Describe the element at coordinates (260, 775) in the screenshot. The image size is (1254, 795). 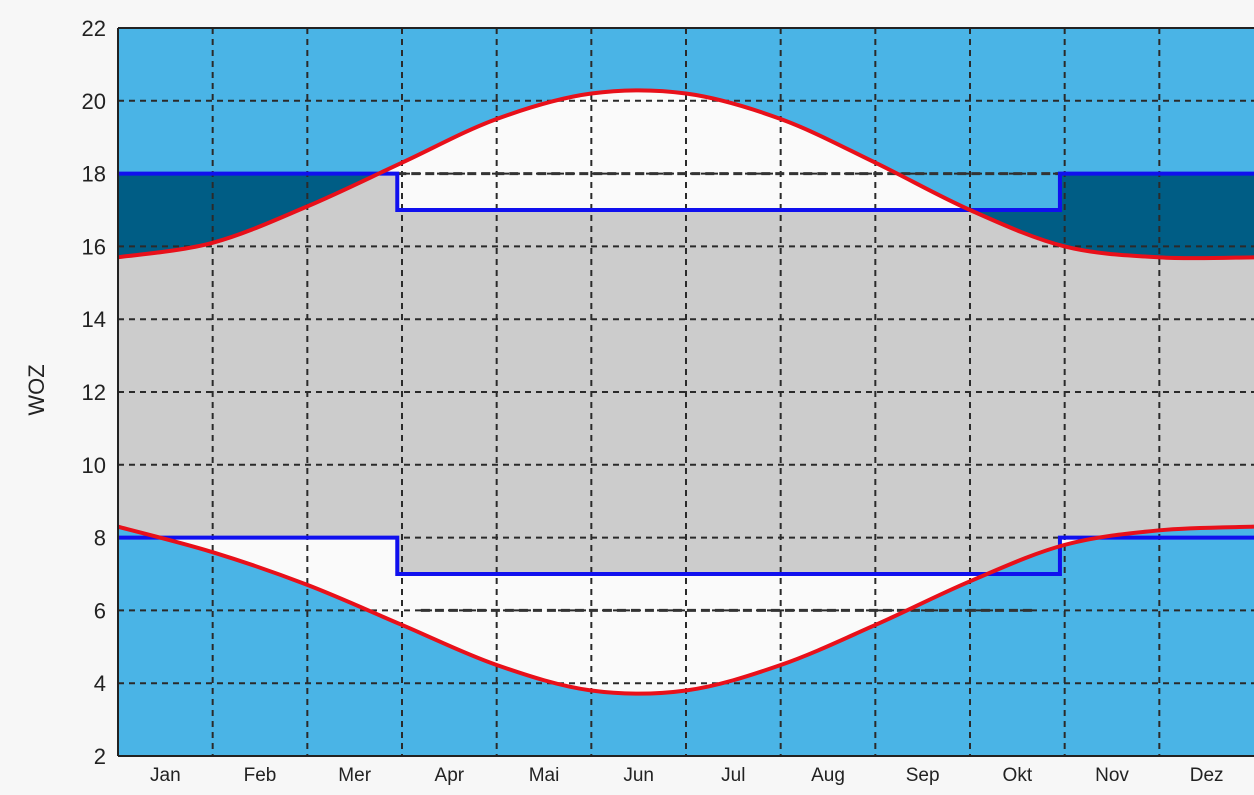
I see `x-tick-label: Feb` at that location.